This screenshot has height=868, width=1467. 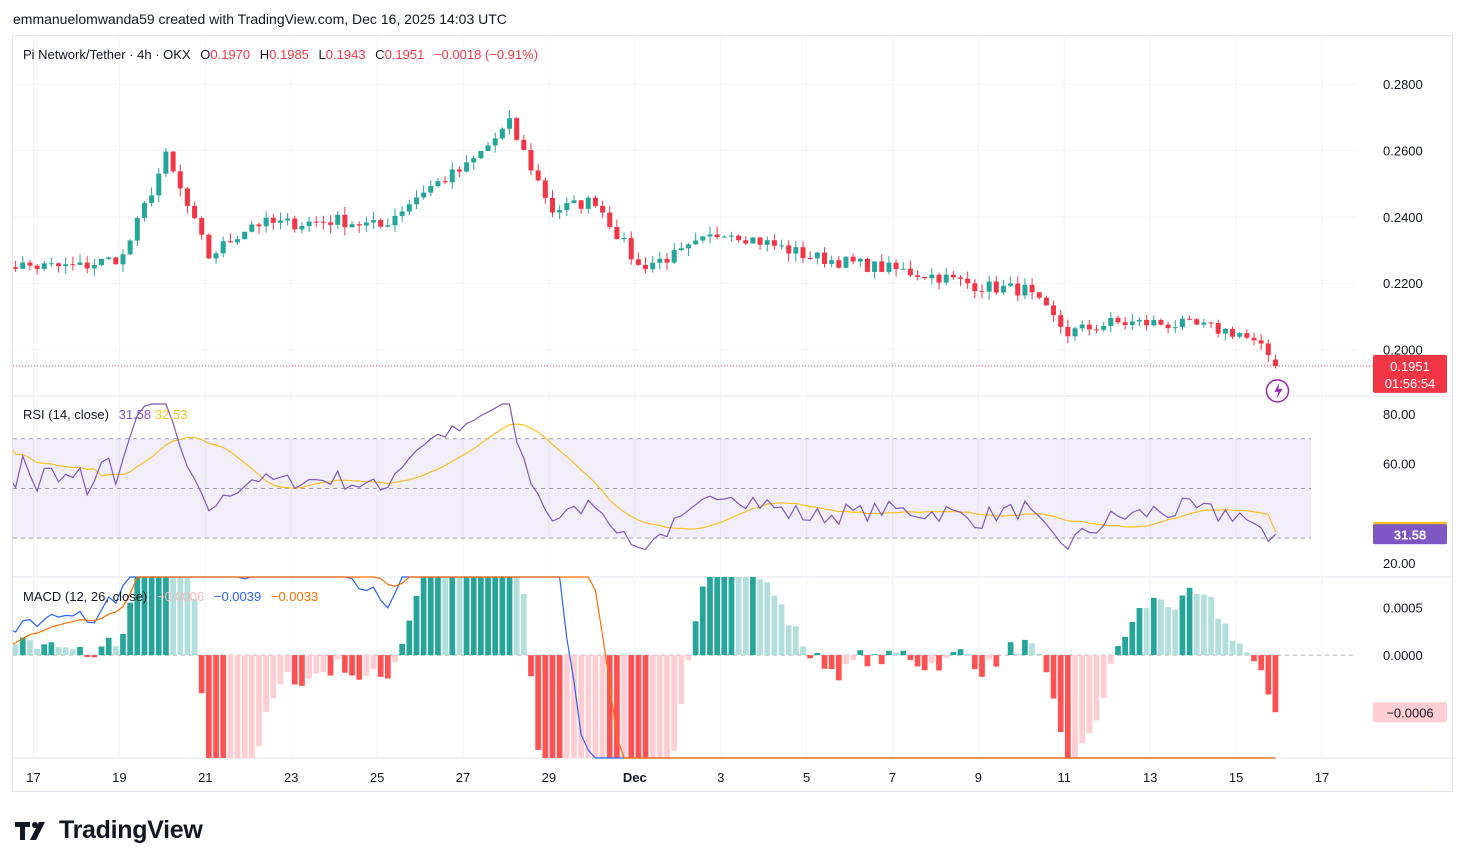 I want to click on time-axis-tick: 9, so click(x=978, y=777).